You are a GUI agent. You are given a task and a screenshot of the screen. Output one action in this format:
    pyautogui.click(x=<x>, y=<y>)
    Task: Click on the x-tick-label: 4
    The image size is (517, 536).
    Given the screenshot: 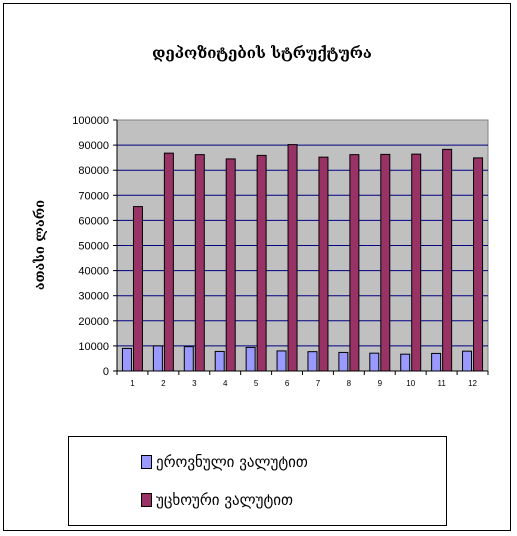 What is the action you would take?
    pyautogui.click(x=225, y=383)
    